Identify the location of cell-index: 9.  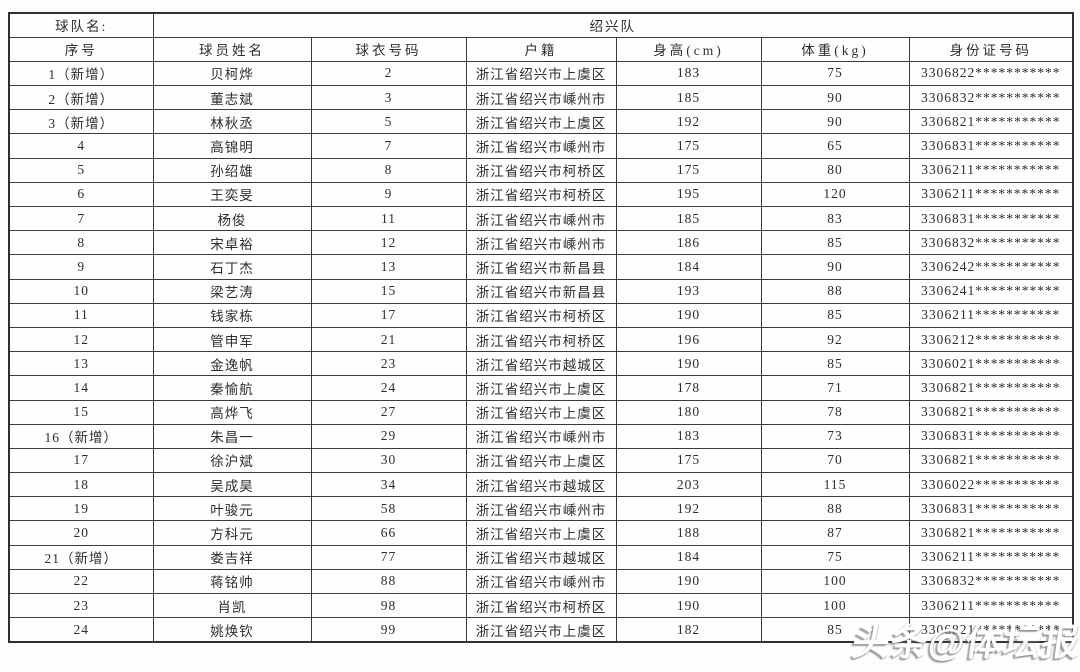
(81, 267).